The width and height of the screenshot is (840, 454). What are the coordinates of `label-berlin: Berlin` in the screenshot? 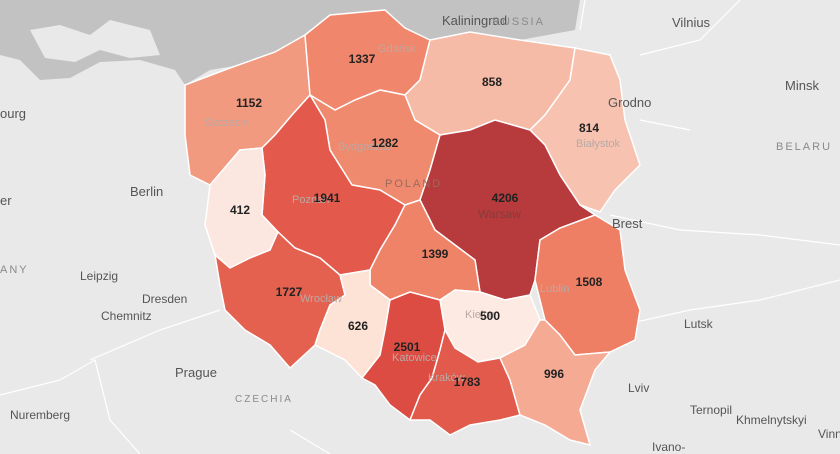 It's located at (146, 191).